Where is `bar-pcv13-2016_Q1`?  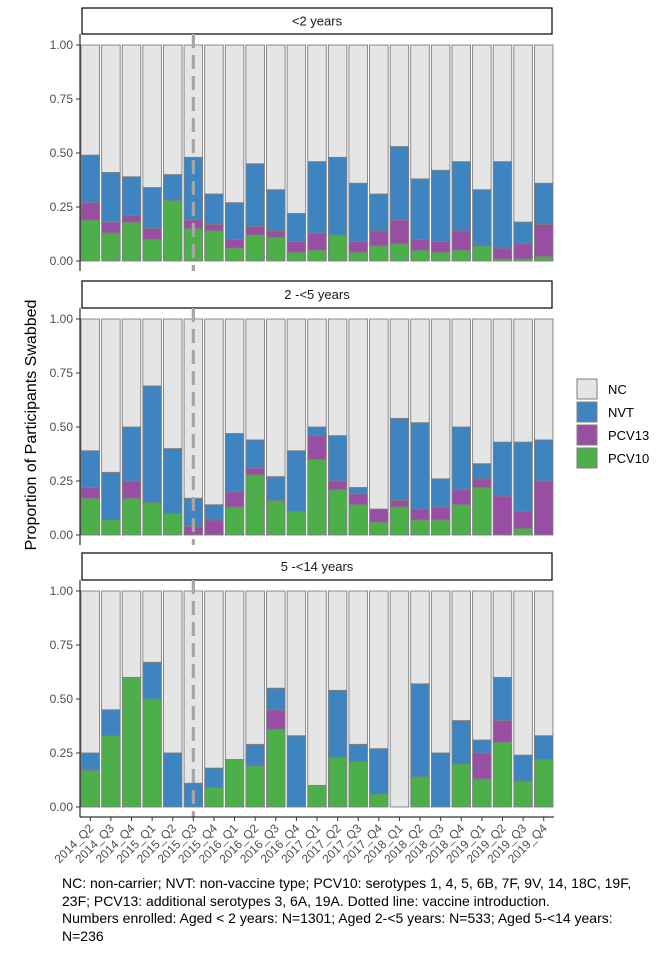
bar-pcv13-2016_Q1 is located at coordinates (234, 499).